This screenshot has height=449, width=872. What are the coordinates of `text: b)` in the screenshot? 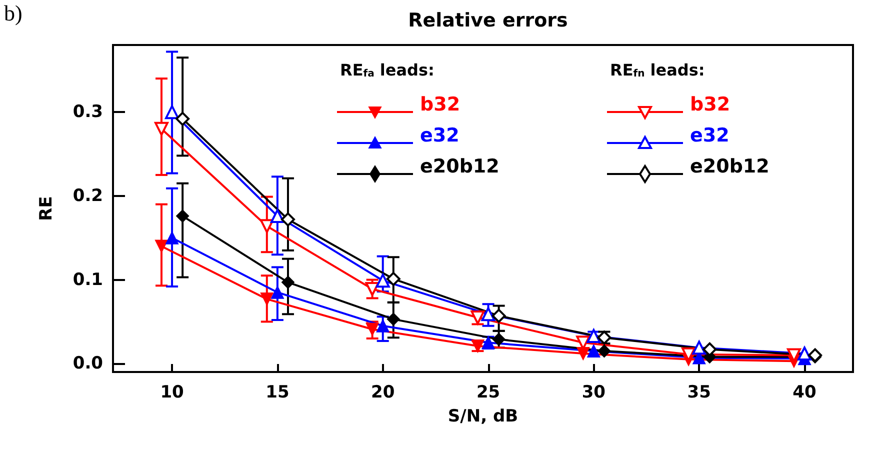 It's located at (13, 13).